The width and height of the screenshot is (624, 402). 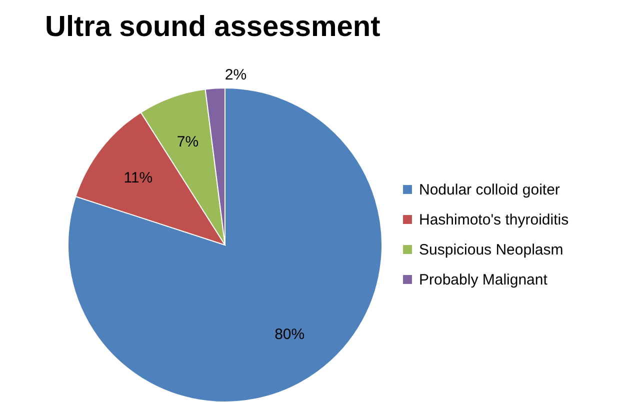 I want to click on data-label: 2%, so click(x=235, y=75).